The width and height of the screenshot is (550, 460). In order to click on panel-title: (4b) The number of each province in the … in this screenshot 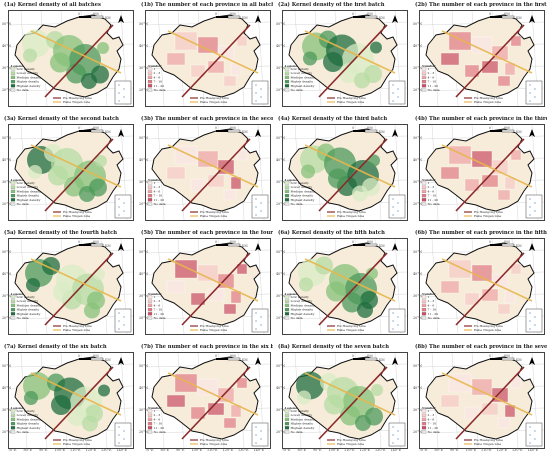, I will do `click(481, 119)`.